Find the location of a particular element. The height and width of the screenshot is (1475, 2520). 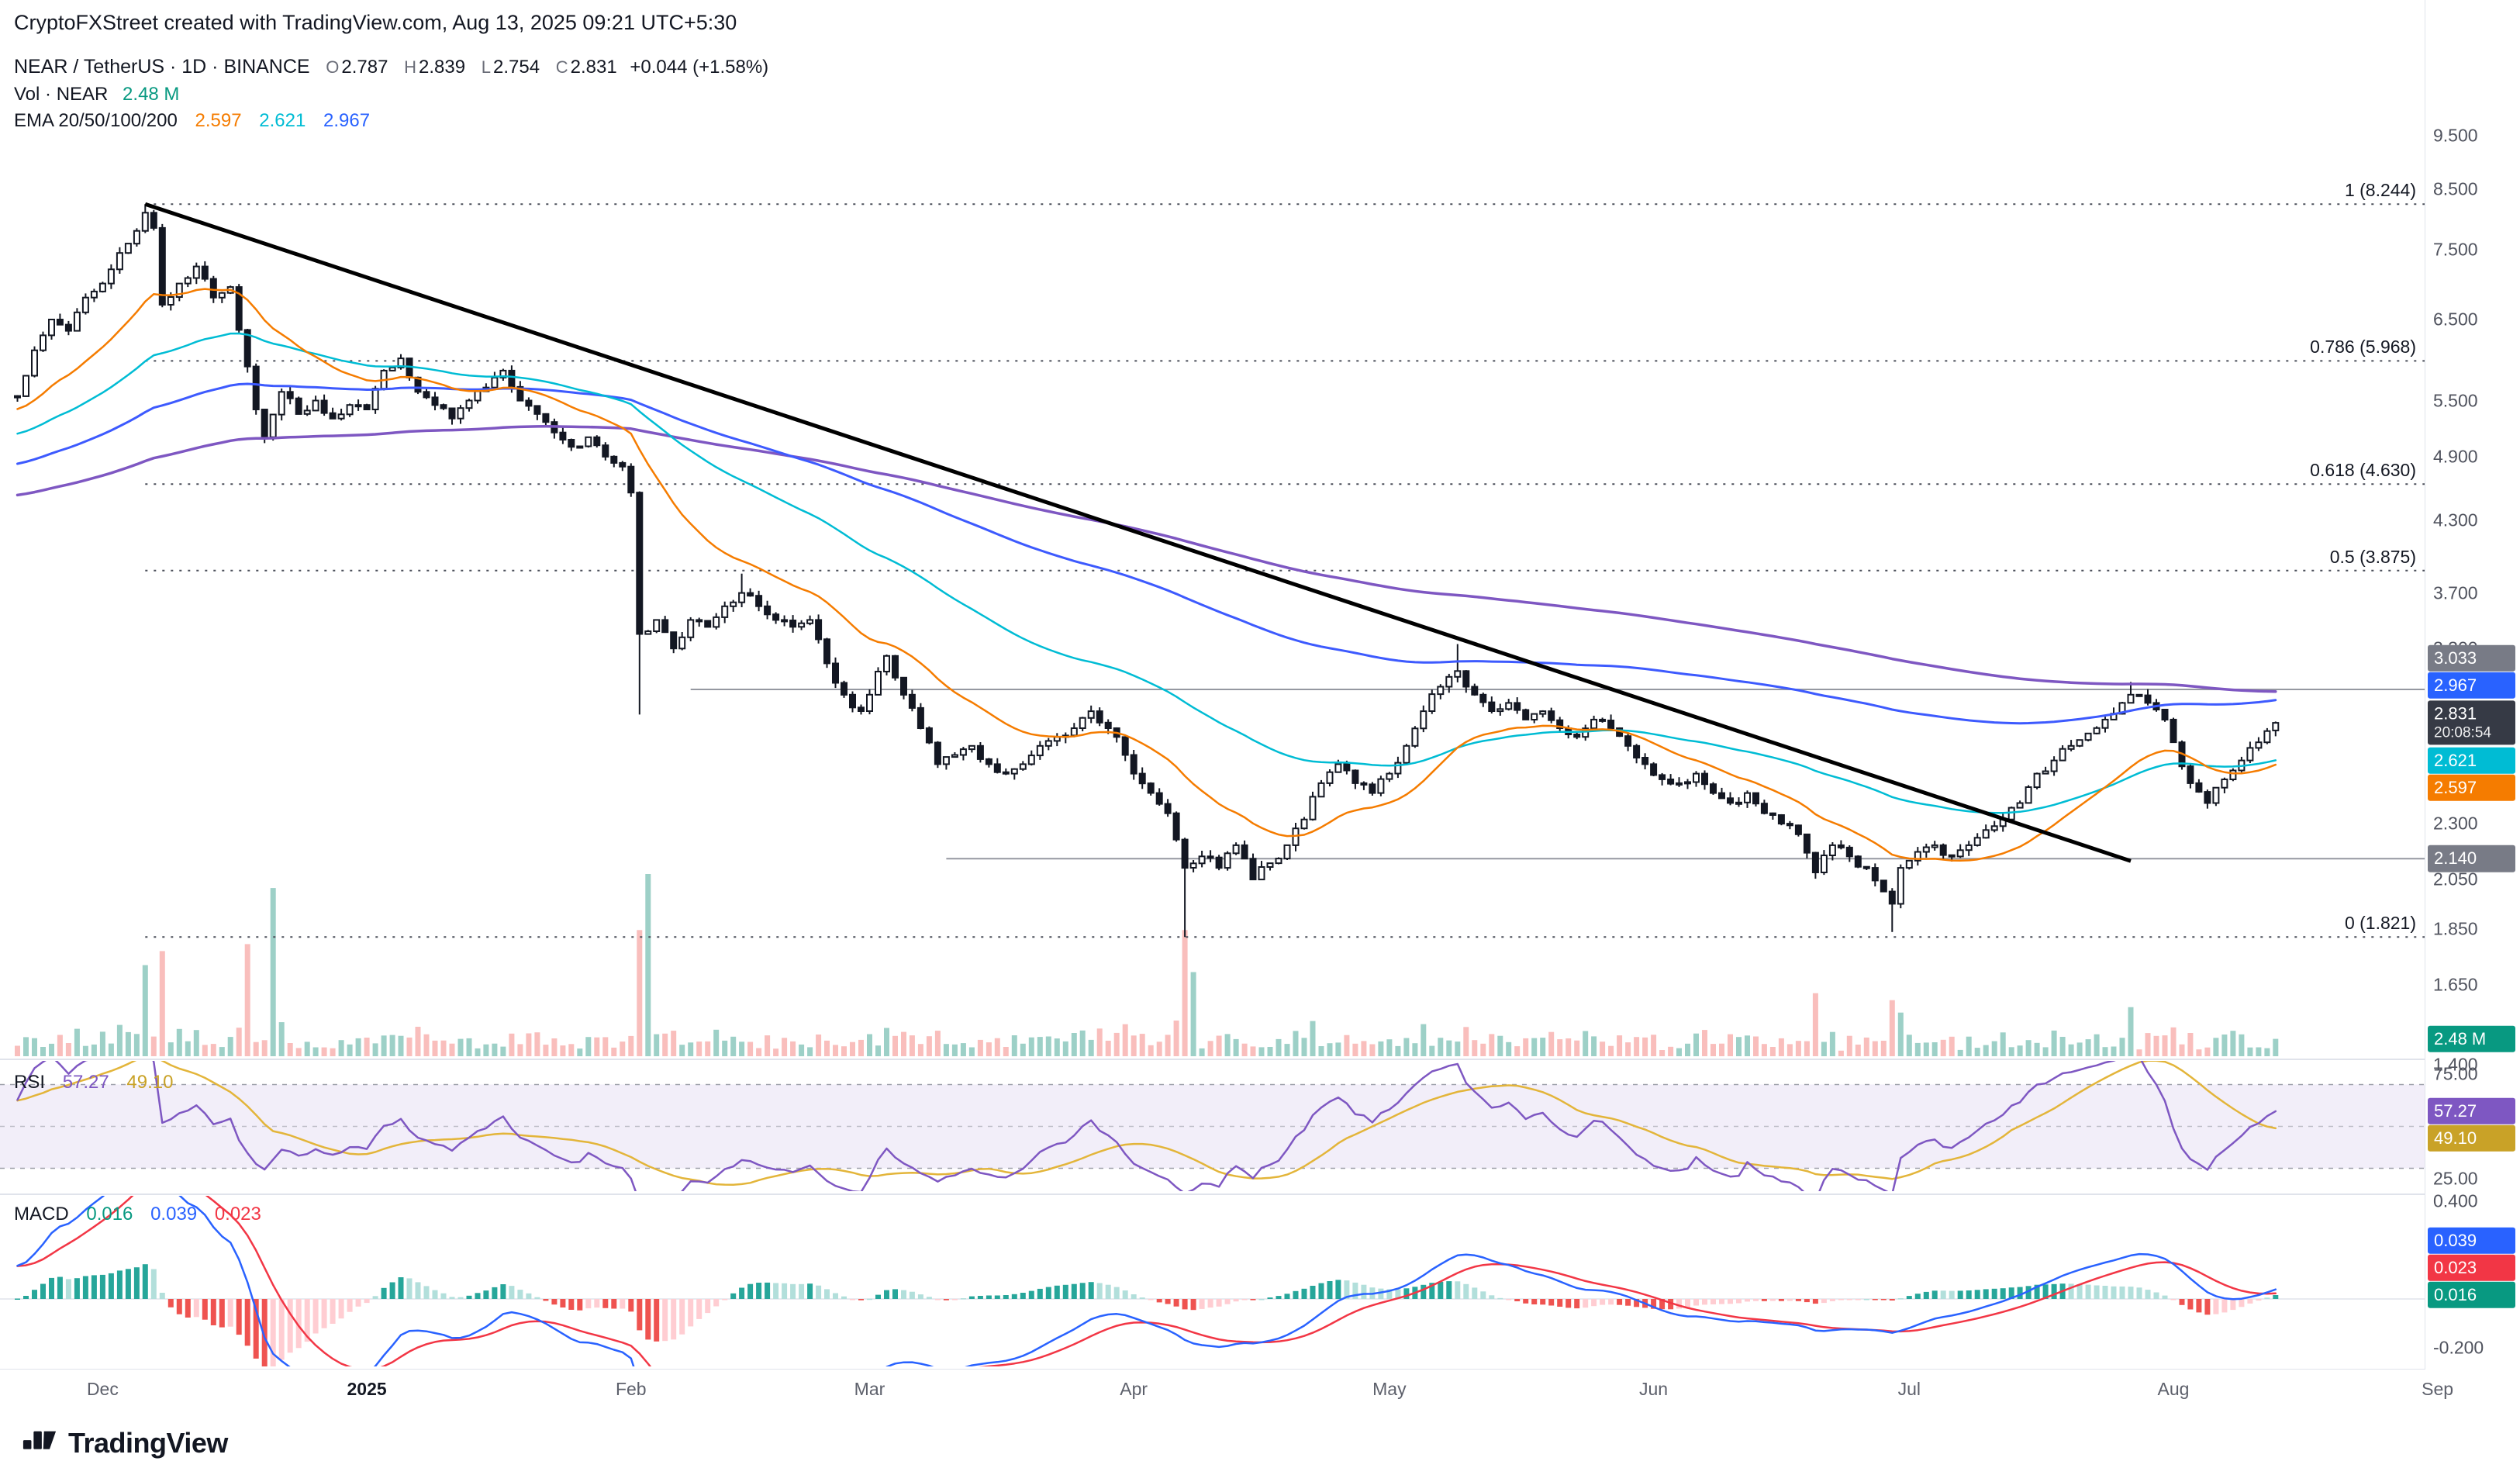

price-level-badge: 2.967 is located at coordinates (2471, 685).